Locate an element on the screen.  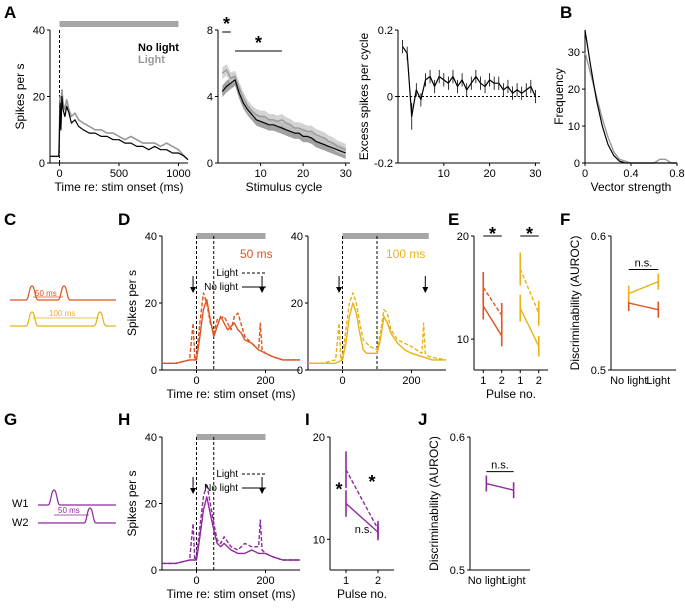
x-axis-label: Stimulus cycle is located at coordinates (284, 187).